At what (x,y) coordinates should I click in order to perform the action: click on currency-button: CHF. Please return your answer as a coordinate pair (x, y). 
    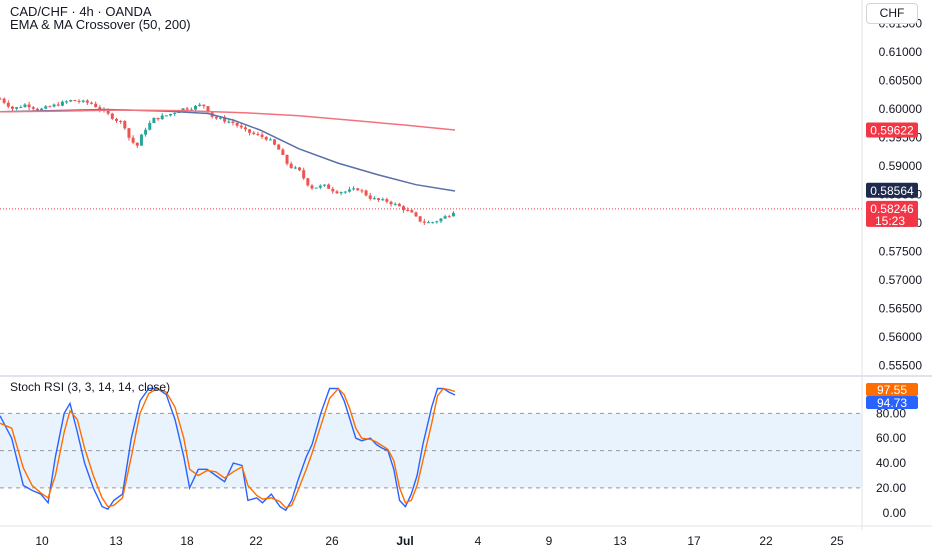
    Looking at the image, I should click on (892, 13).